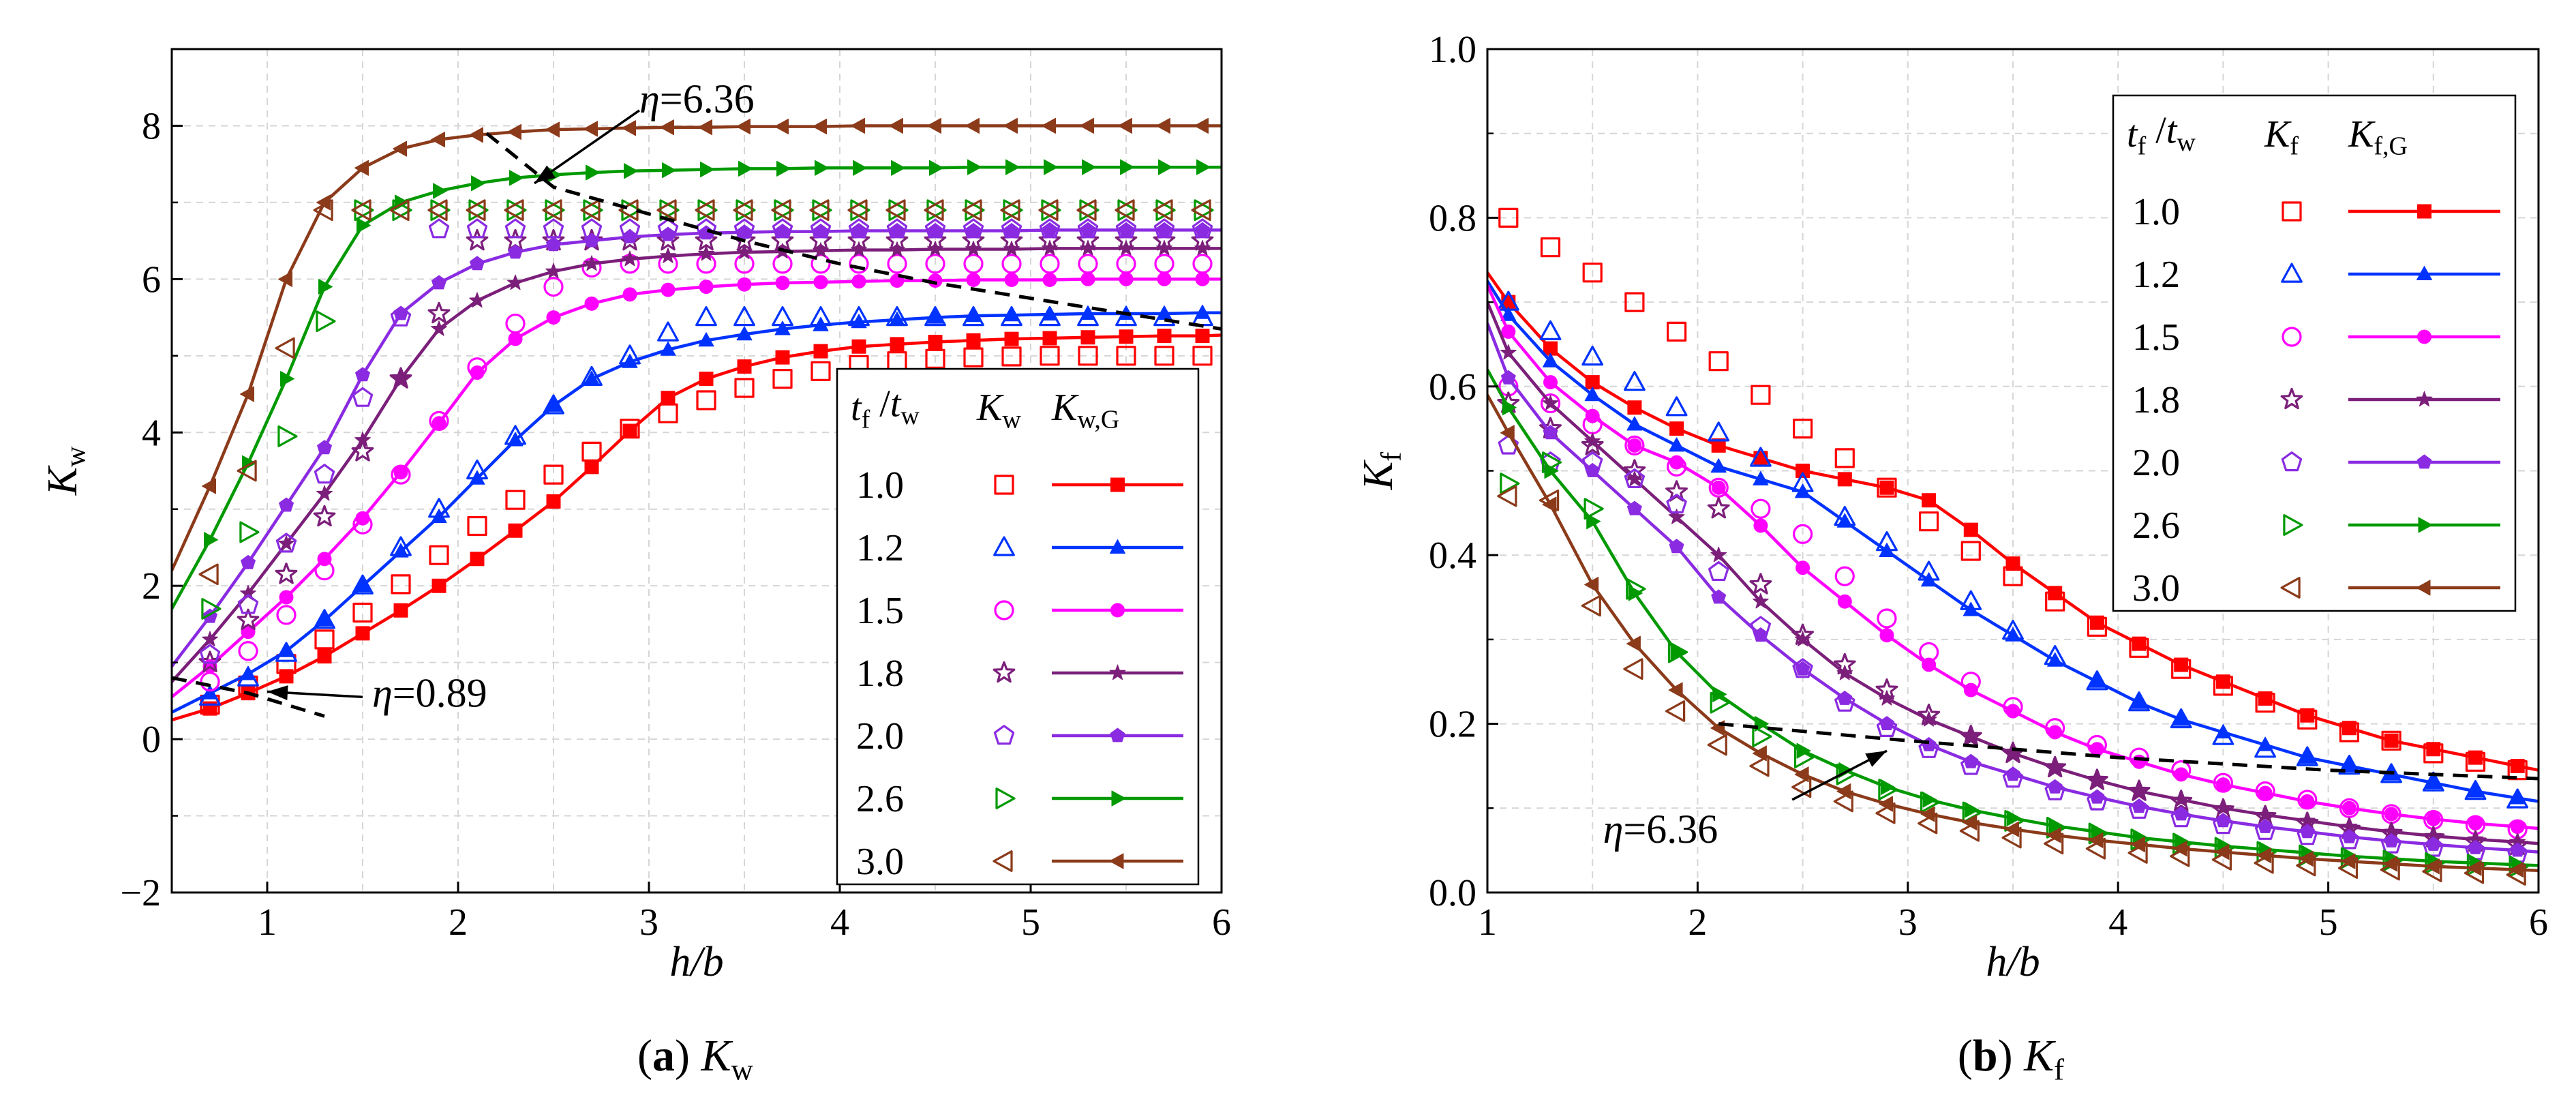  What do you see at coordinates (1011, 419) in the screenshot?
I see `legend-header-fe-sub: w` at bounding box center [1011, 419].